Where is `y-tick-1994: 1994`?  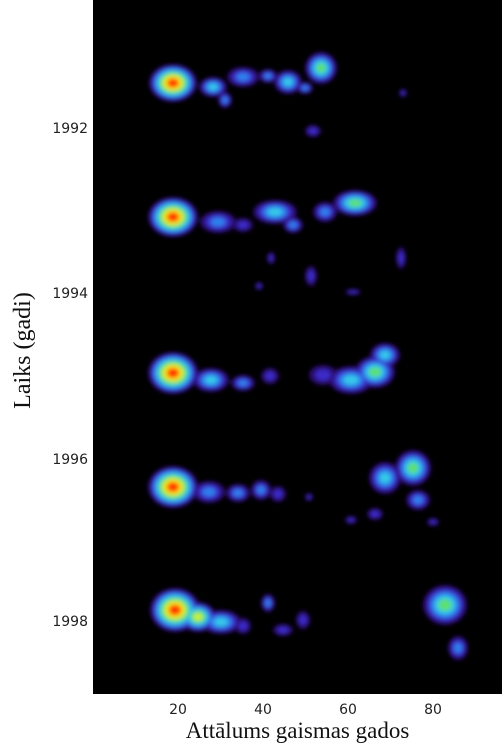
y-tick-1994: 1994 is located at coordinates (70, 294).